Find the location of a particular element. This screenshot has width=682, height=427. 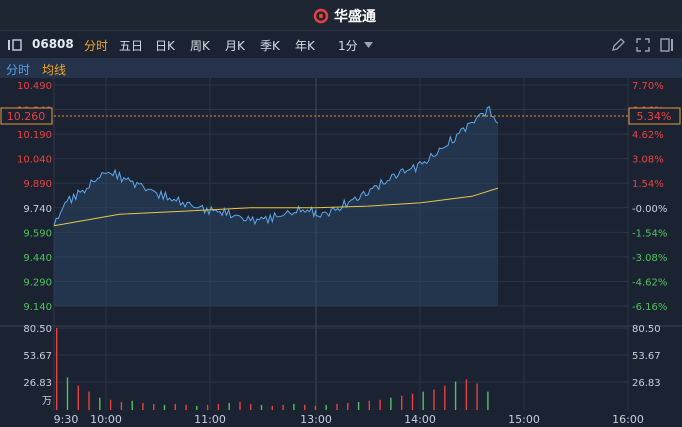

tab-year-k: 年K is located at coordinates (305, 46).